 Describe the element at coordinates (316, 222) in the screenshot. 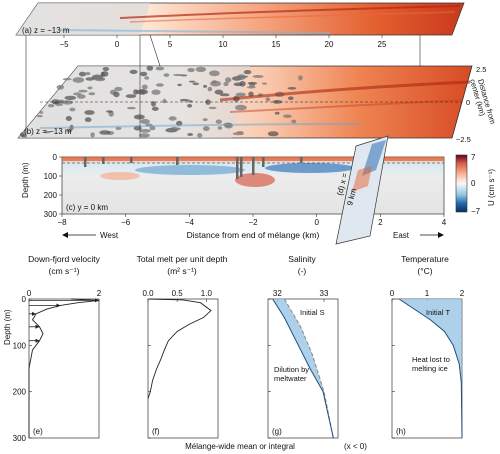

I see `panel-c-xtick-label: 0` at that location.